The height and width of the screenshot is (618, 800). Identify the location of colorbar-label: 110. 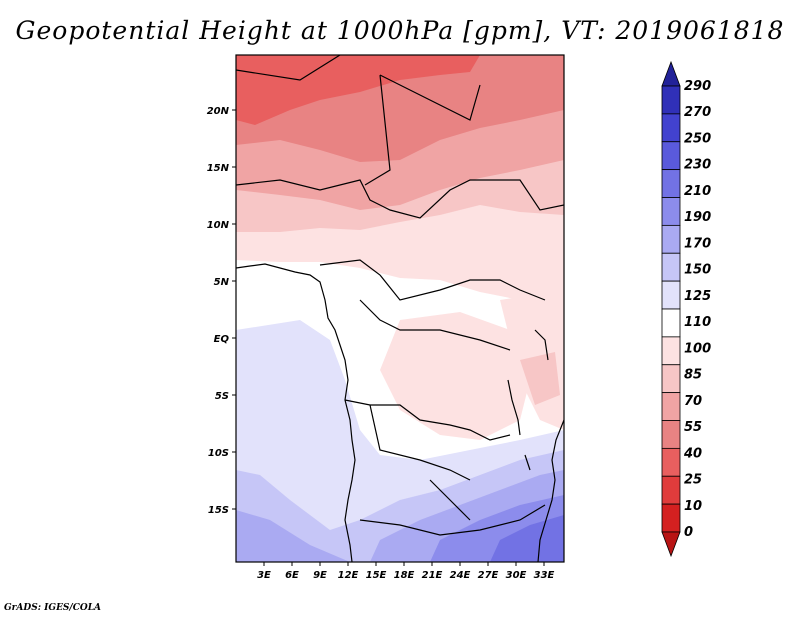
(697, 322).